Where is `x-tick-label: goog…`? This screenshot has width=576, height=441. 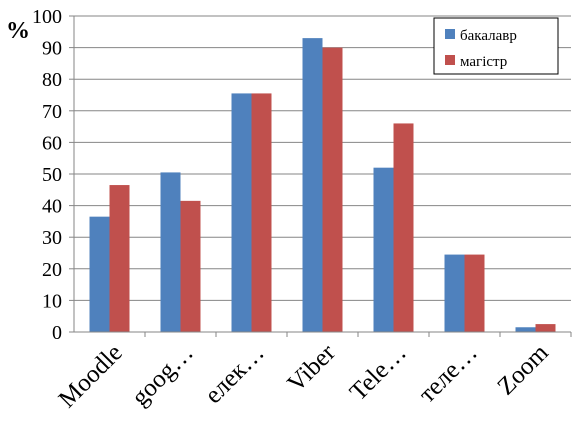
x-tick-label: goog… is located at coordinates (163, 375).